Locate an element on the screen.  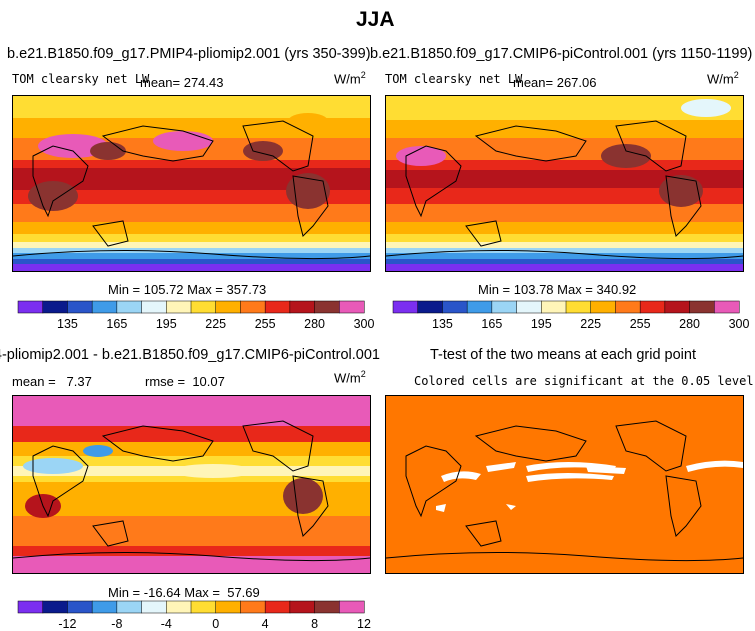
colorbar-top-left-tick-label: 165 is located at coordinates (116, 324).